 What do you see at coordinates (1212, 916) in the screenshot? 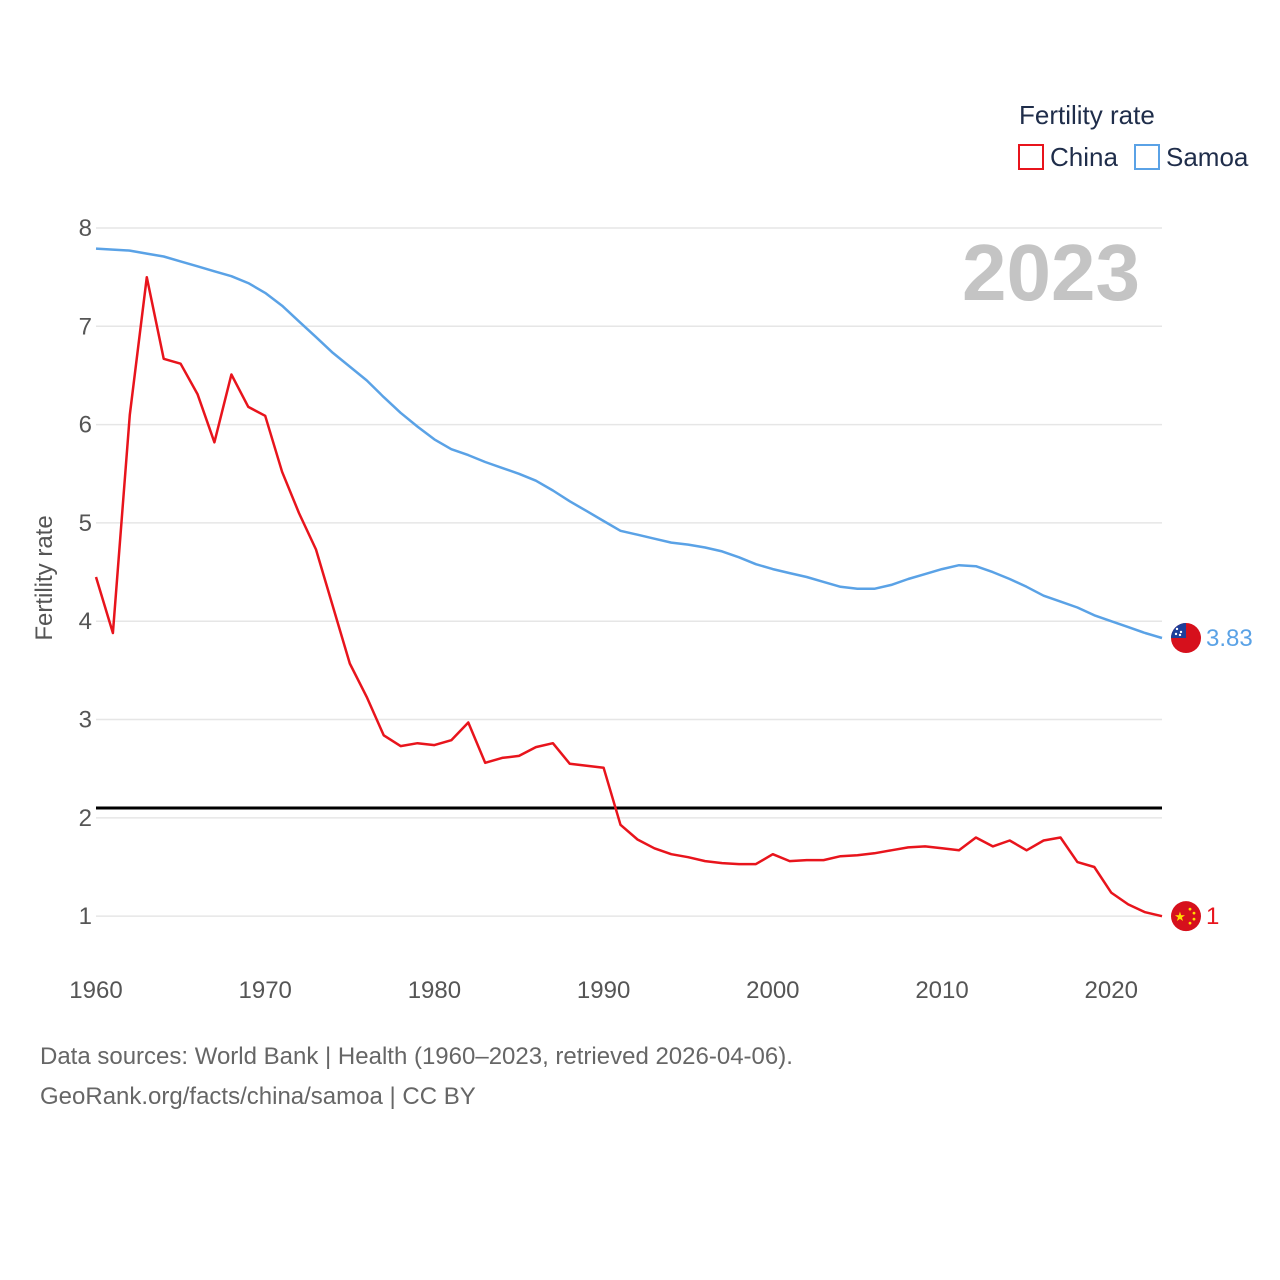
I see `end-value-label-china: 1` at bounding box center [1212, 916].